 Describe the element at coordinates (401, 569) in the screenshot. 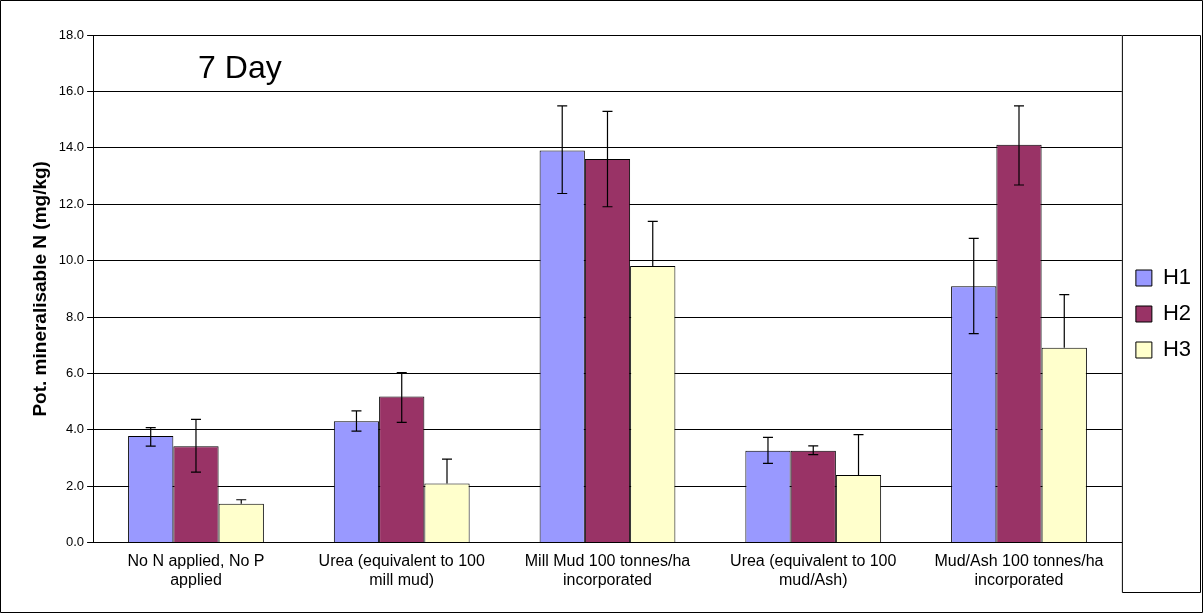

I see `x-tick-label: Urea (equivalent to 100 mill mud)` at that location.